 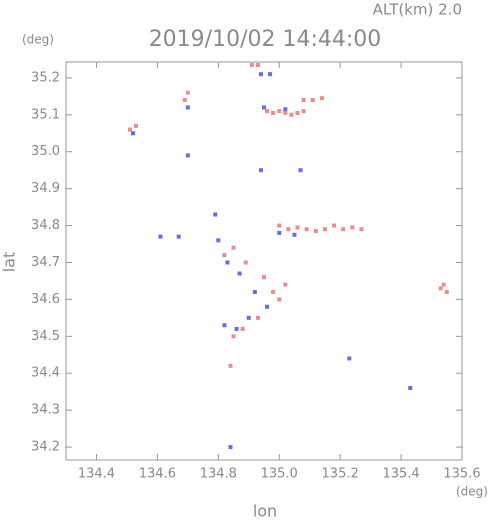 What do you see at coordinates (38, 40) in the screenshot?
I see `y-unit: (deg)` at bounding box center [38, 40].